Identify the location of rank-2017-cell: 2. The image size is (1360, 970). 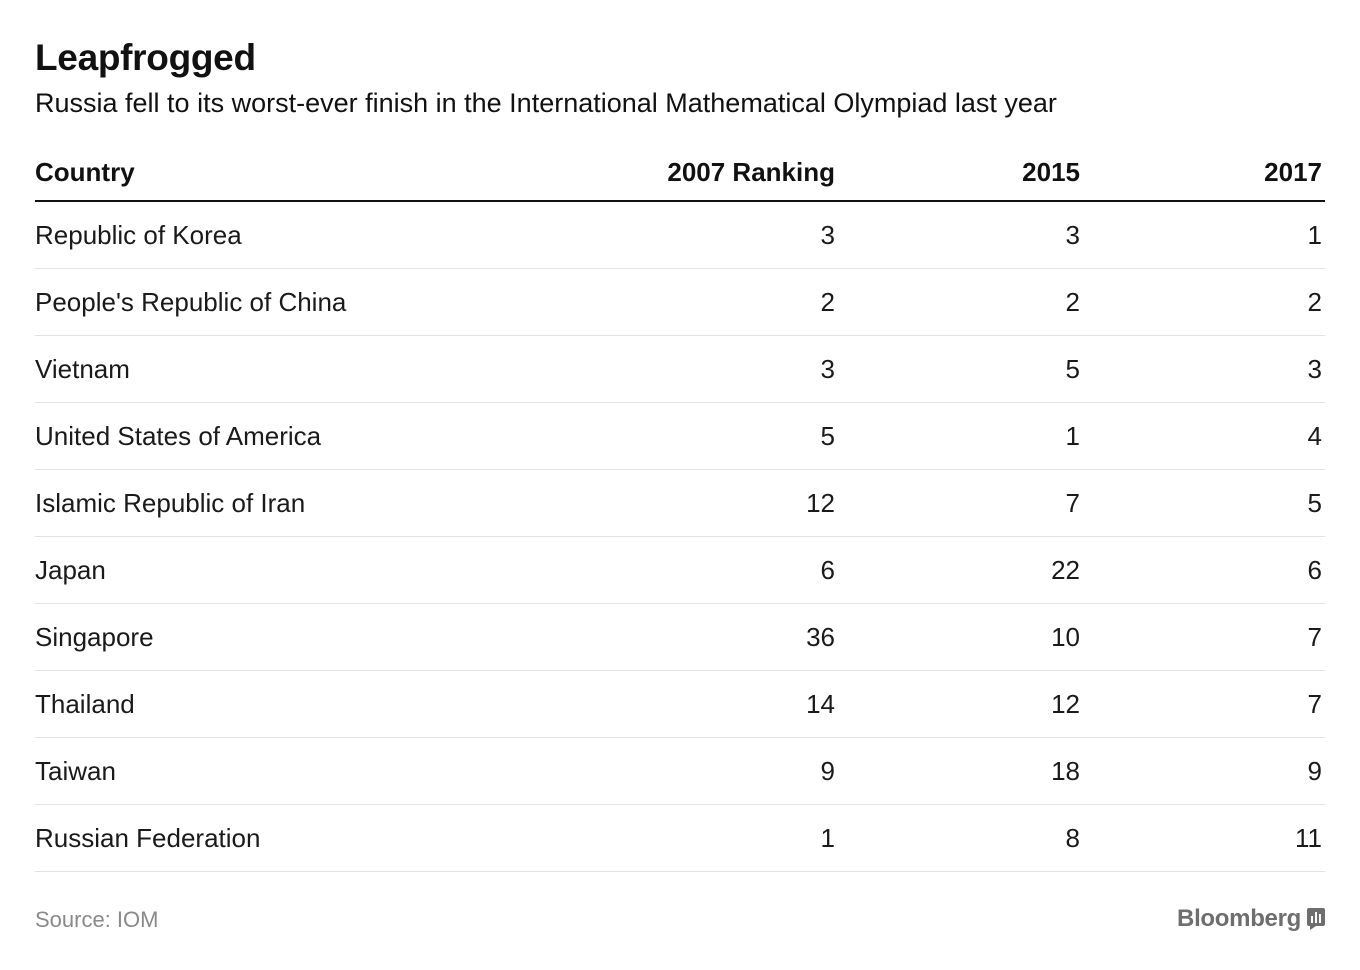
(1314, 302).